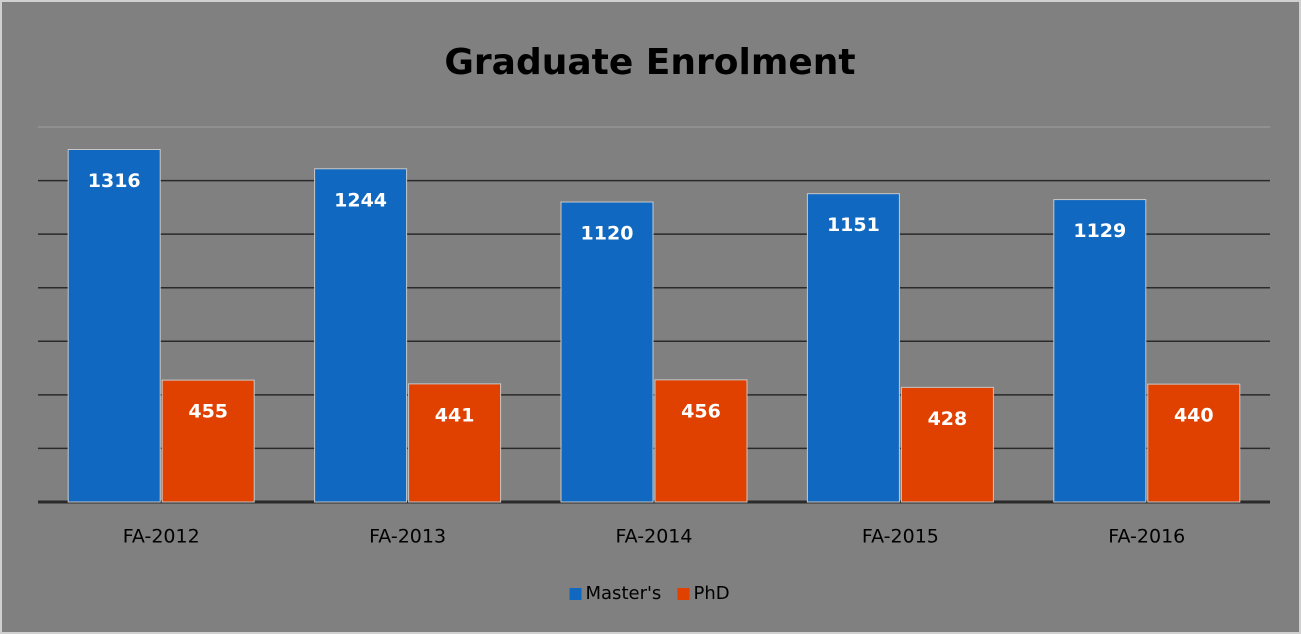  What do you see at coordinates (1099, 231) in the screenshot?
I see `data-label: 1129` at bounding box center [1099, 231].